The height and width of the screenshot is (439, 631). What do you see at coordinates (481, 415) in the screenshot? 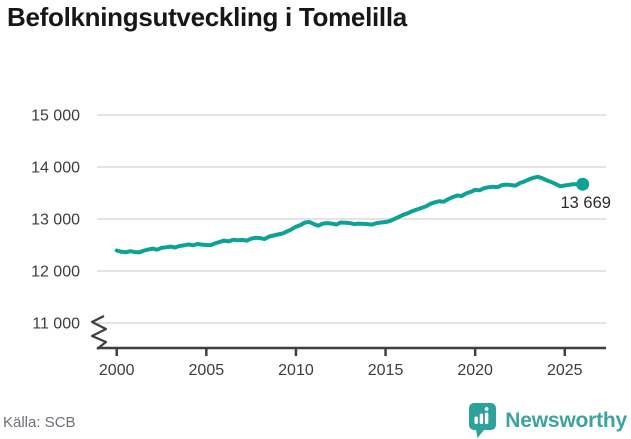
I see `logo-bar-chart-glyph` at bounding box center [481, 415].